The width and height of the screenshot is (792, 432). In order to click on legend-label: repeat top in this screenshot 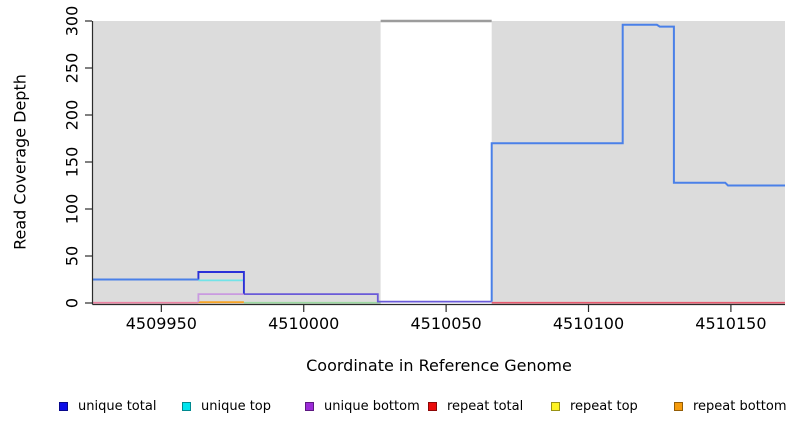, I will do `click(604, 406)`.